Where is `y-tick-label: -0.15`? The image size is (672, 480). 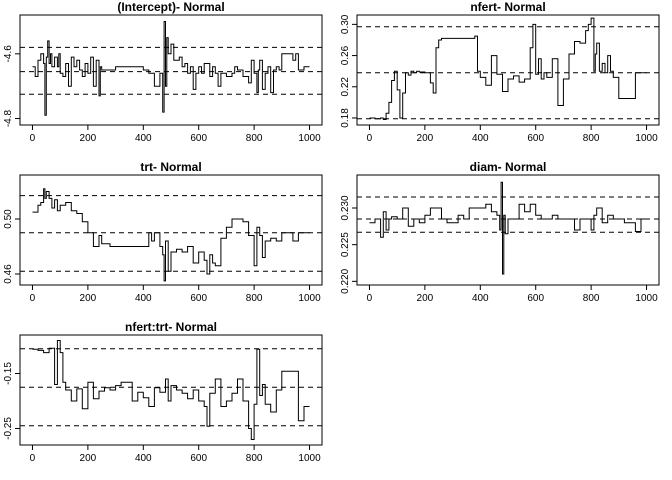
y-tick-label: -0.15 is located at coordinates (8, 373).